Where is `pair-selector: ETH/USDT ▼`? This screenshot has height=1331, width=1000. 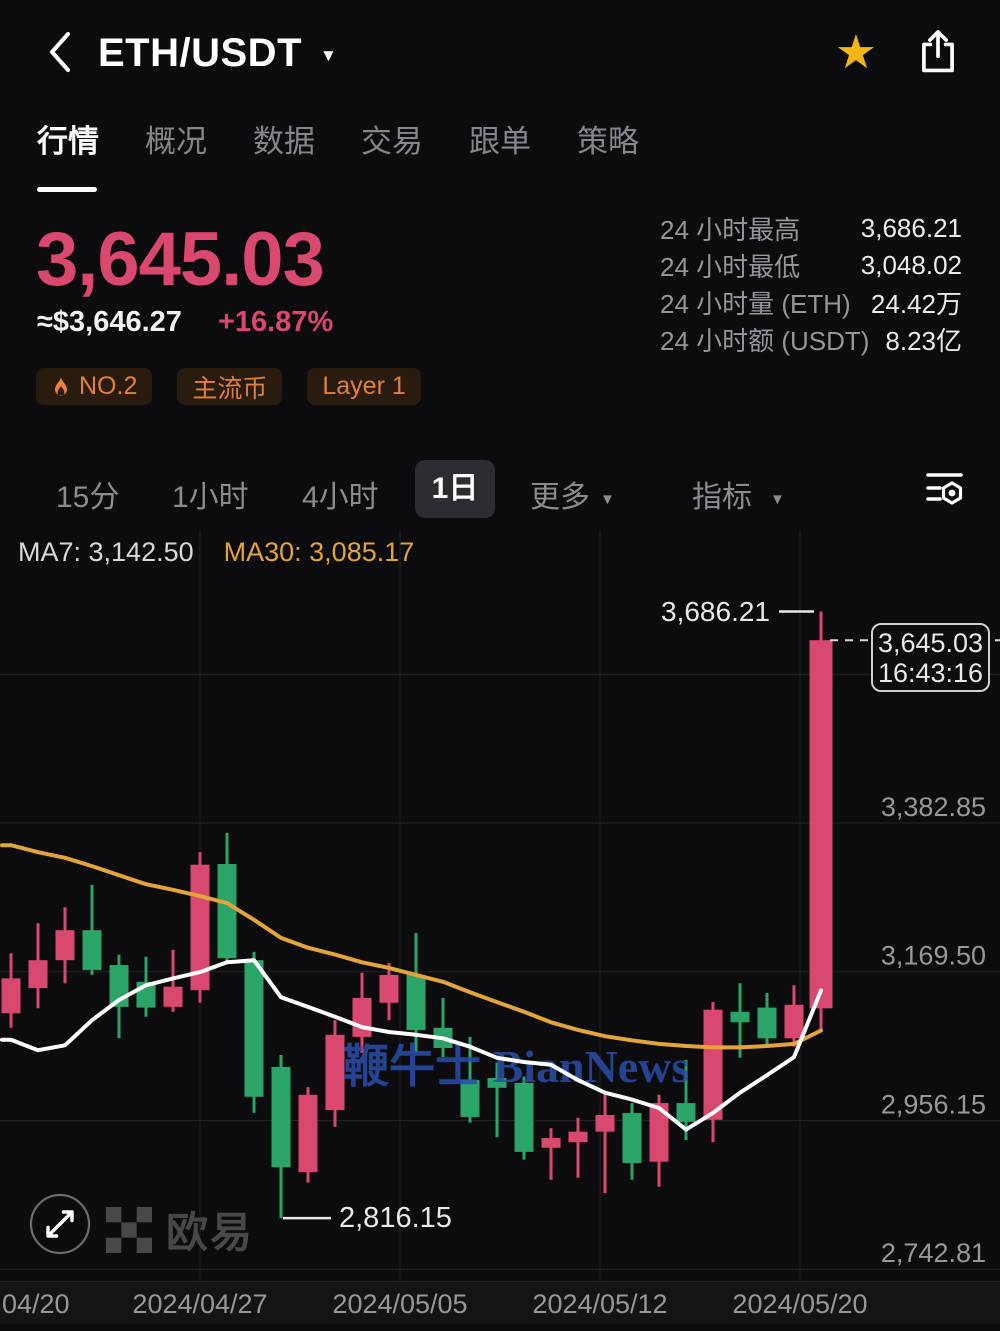
pair-selector: ETH/USDT ▼ is located at coordinates (217, 53).